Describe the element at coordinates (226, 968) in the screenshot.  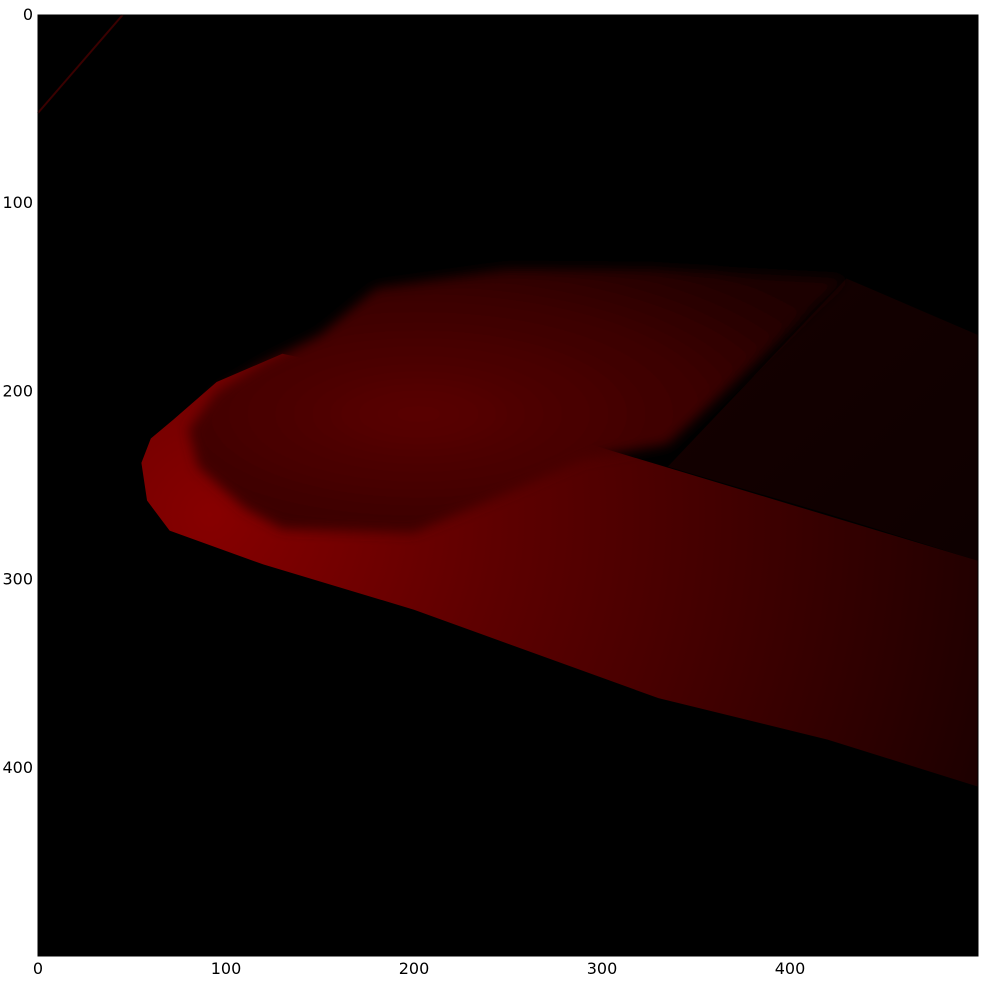
I see `x-tick-label: 100` at that location.